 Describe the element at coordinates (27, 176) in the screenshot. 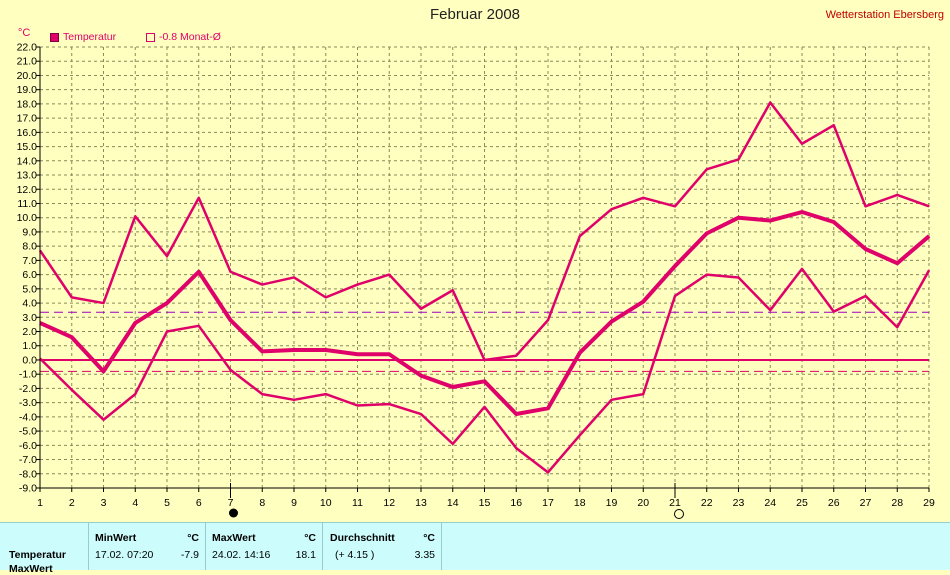

I see `y-tick-label: 13.0` at that location.